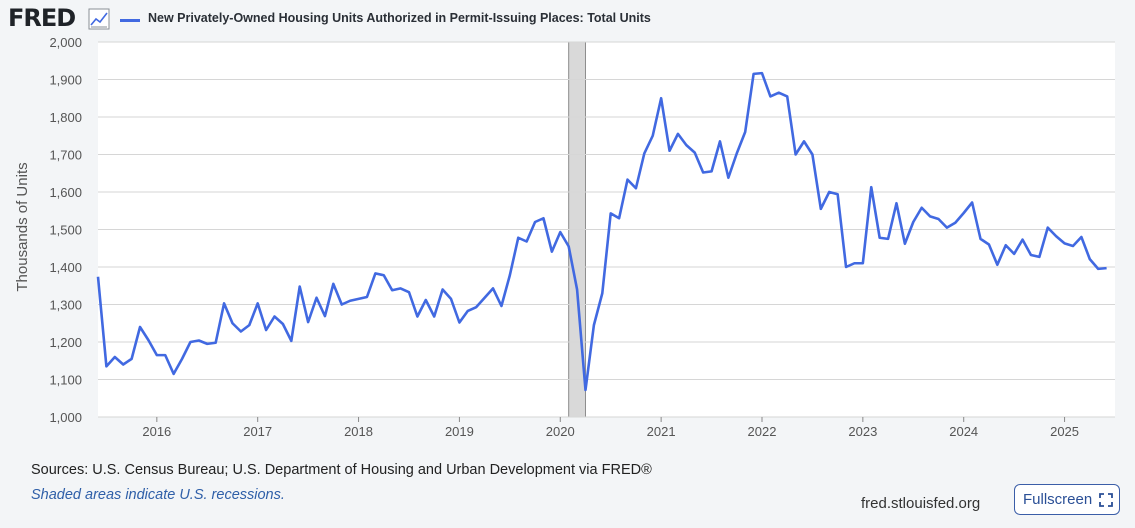 This screenshot has width=1135, height=528. What do you see at coordinates (1058, 499) in the screenshot?
I see `fullscreen-label: Fullscreen` at bounding box center [1058, 499].